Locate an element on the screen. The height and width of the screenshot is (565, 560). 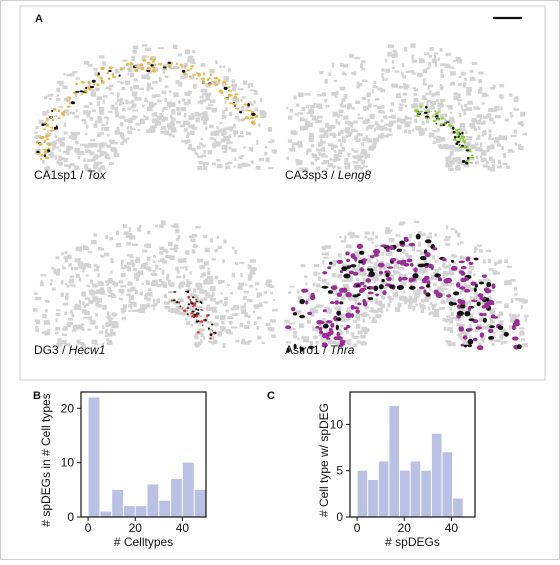
x-tick-label: 0 is located at coordinates (88, 528).